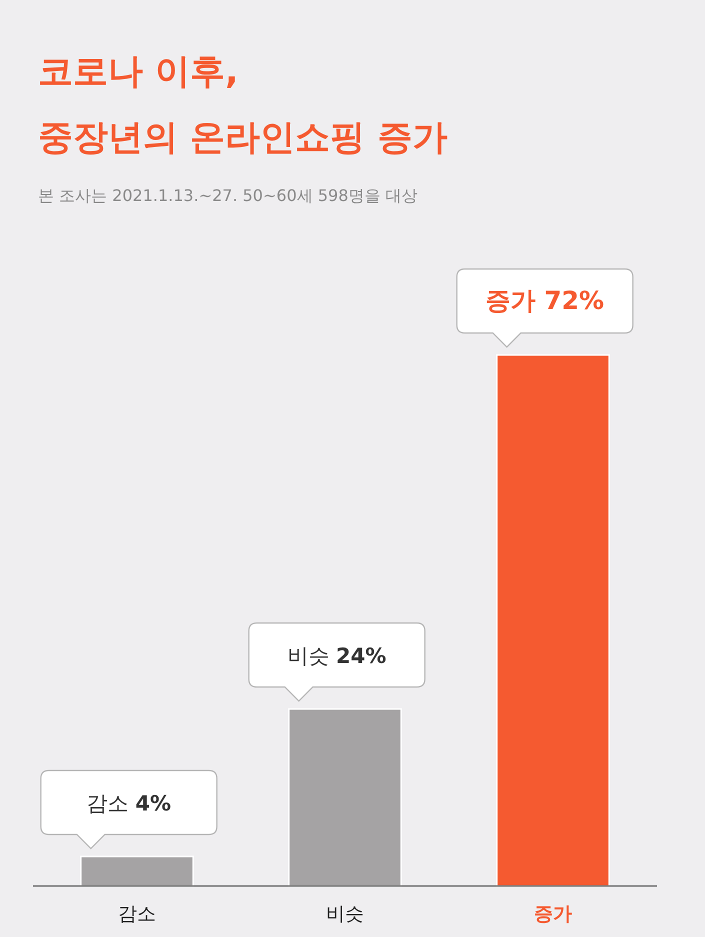  I want to click on chart-title: 코로나 이후, 중장년의 온라인쇼핑 증가, so click(243, 105).